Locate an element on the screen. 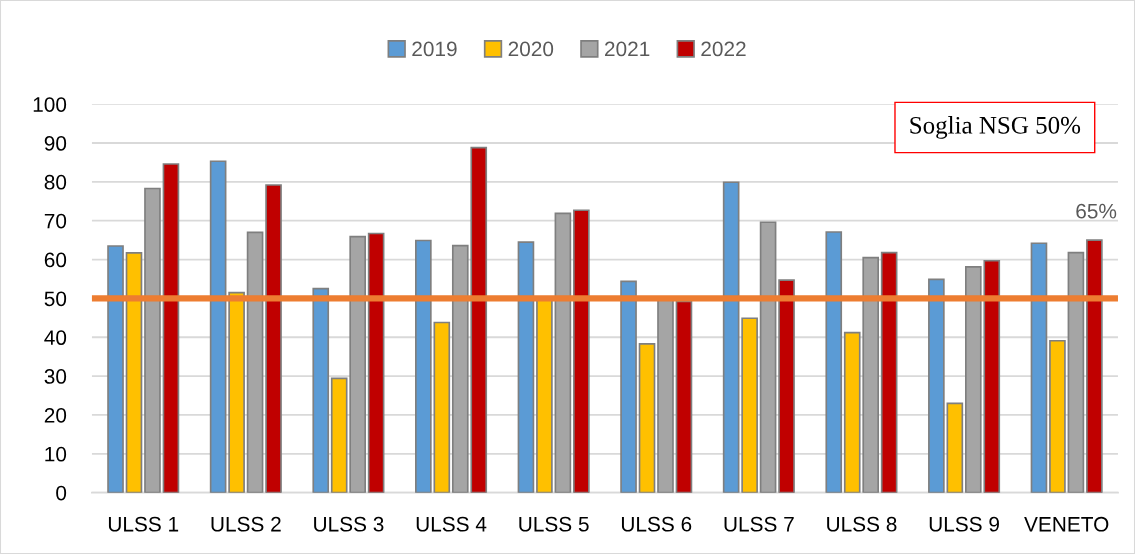 Image resolution: width=1135 pixels, height=554 pixels. y-tick-label: 70 is located at coordinates (55, 221).